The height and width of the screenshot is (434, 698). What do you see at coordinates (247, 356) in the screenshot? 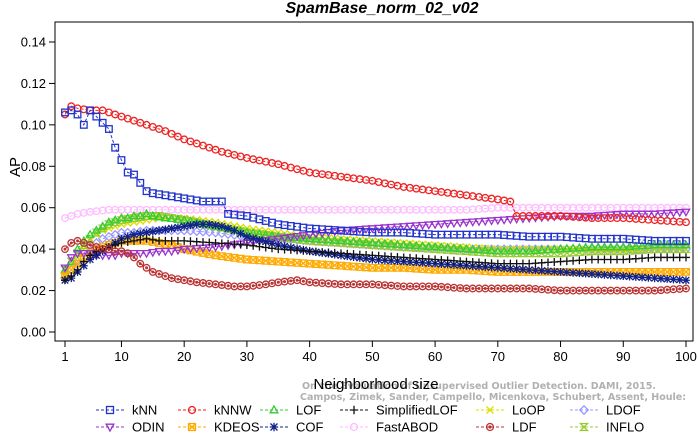
I see `x-tick-label: 30` at bounding box center [247, 356].